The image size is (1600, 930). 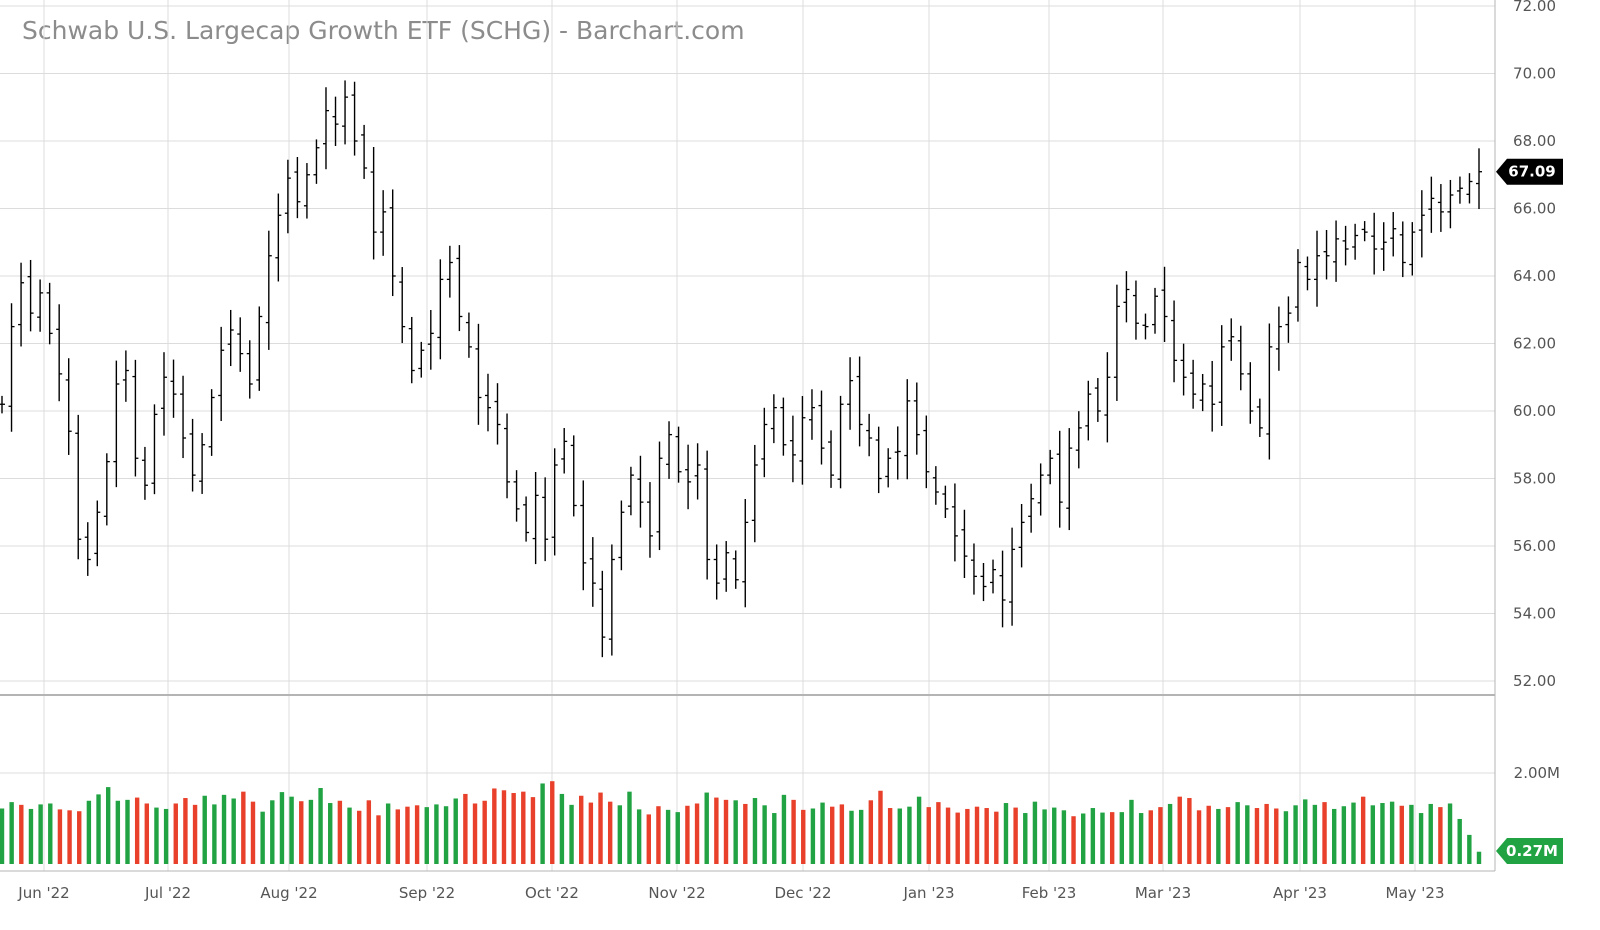 I want to click on y-tick-label: 52.00, so click(x=1534, y=681).